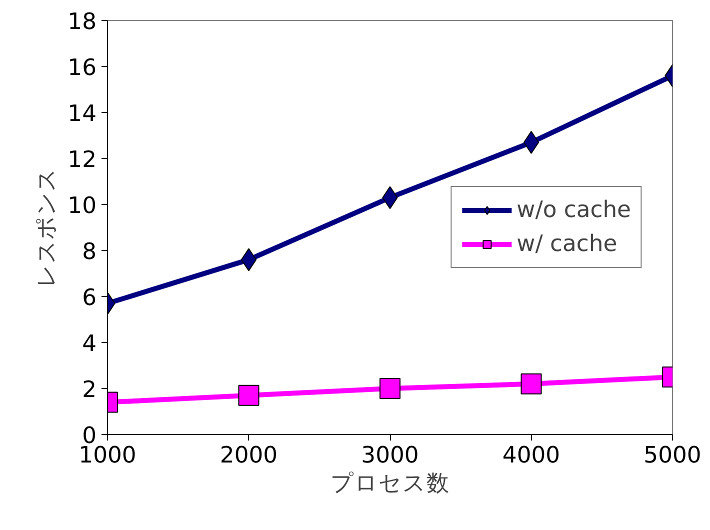 The image size is (710, 530). Describe the element at coordinates (82, 22) in the screenshot. I see `y-tick-label: 18` at that location.